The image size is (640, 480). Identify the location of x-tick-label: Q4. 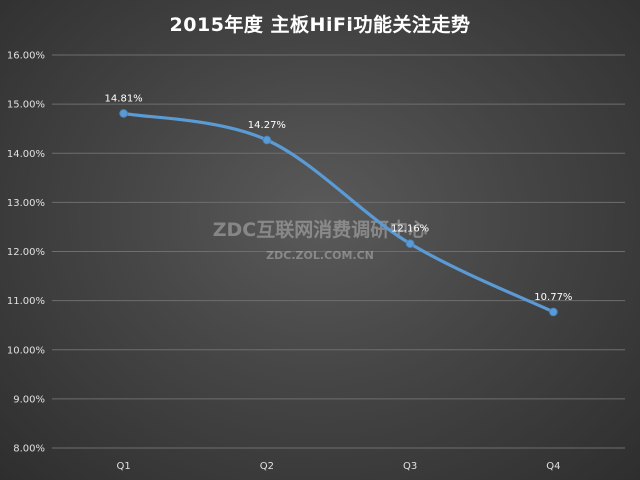
(553, 466).